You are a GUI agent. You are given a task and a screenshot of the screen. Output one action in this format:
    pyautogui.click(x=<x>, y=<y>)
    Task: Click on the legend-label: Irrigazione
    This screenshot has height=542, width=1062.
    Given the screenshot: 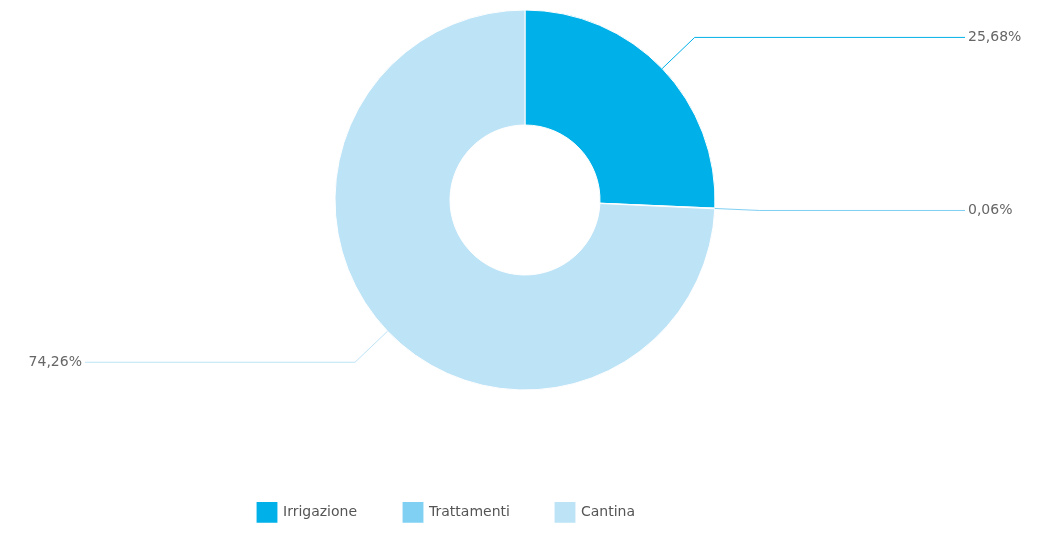 What is the action you would take?
    pyautogui.click(x=320, y=511)
    